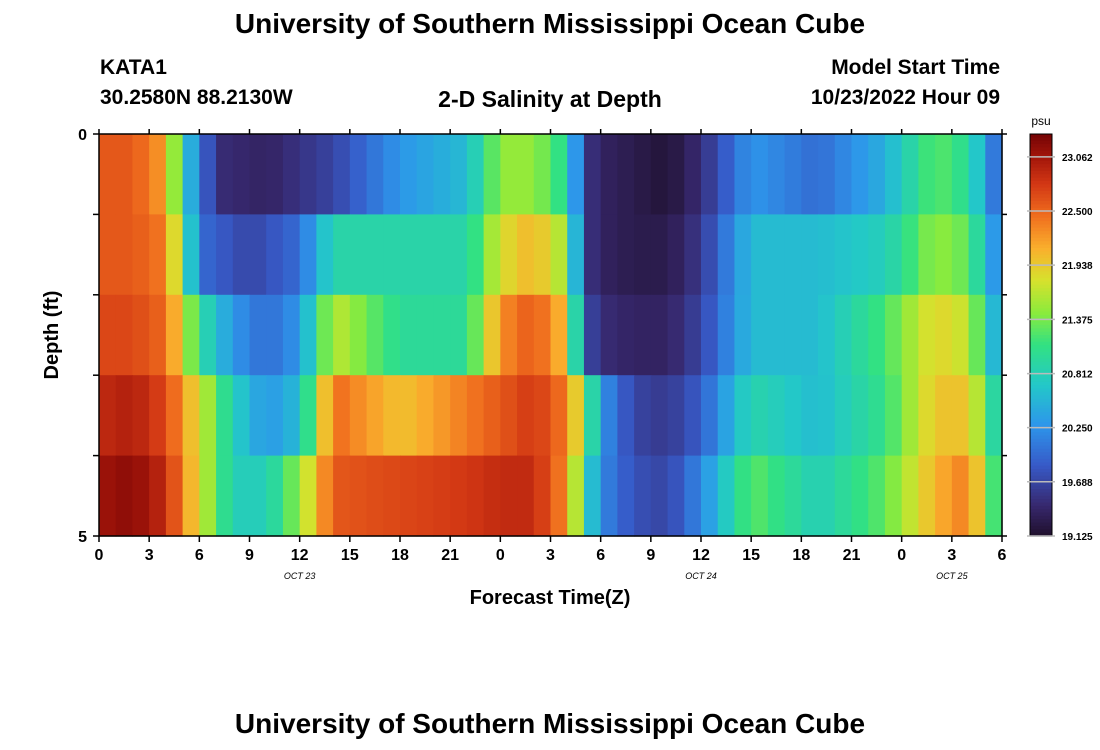 This screenshot has height=750, width=1100. What do you see at coordinates (852, 555) in the screenshot?
I see `x-tick-label: 21` at bounding box center [852, 555].